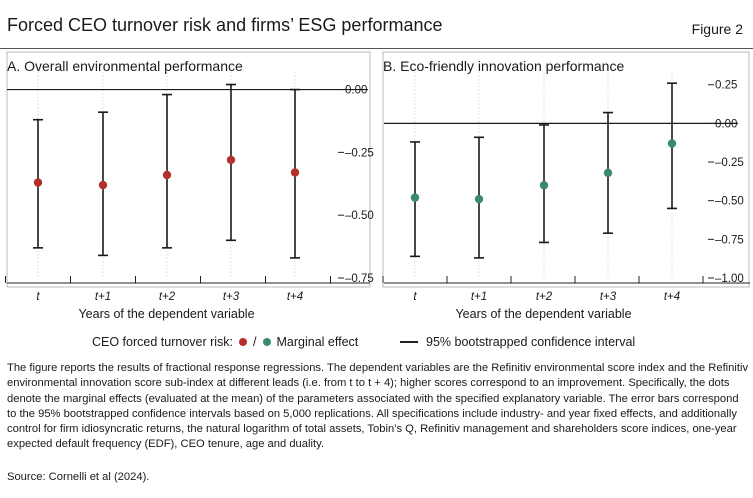 The height and width of the screenshot is (498, 753). Describe the element at coordinates (729, 279) in the screenshot. I see `panel-b-ytick-label-5: –1.00` at that location.